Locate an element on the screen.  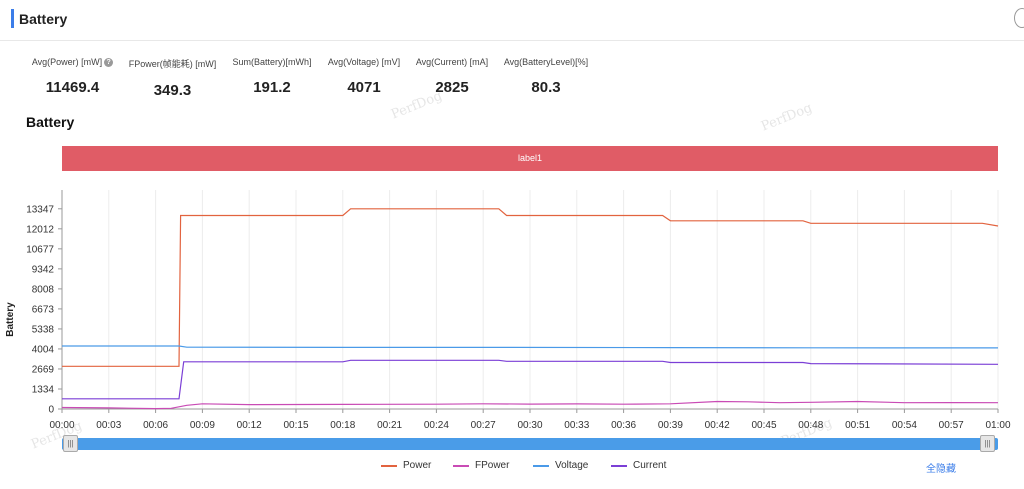
x-tick-label: 00:21 is located at coordinates (389, 425).